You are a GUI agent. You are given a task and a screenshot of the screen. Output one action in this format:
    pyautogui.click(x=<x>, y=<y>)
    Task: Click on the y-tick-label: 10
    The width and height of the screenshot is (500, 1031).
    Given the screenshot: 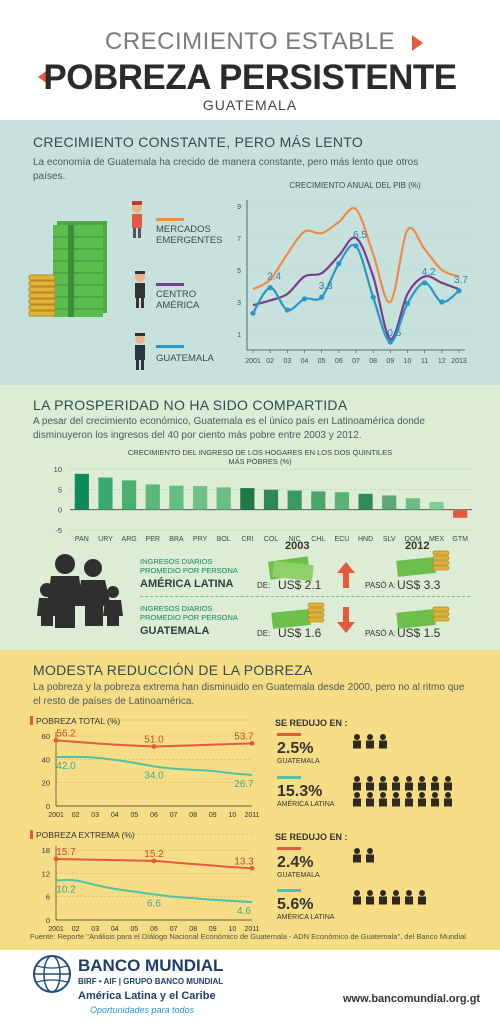 What is the action you would take?
    pyautogui.click(x=58, y=469)
    